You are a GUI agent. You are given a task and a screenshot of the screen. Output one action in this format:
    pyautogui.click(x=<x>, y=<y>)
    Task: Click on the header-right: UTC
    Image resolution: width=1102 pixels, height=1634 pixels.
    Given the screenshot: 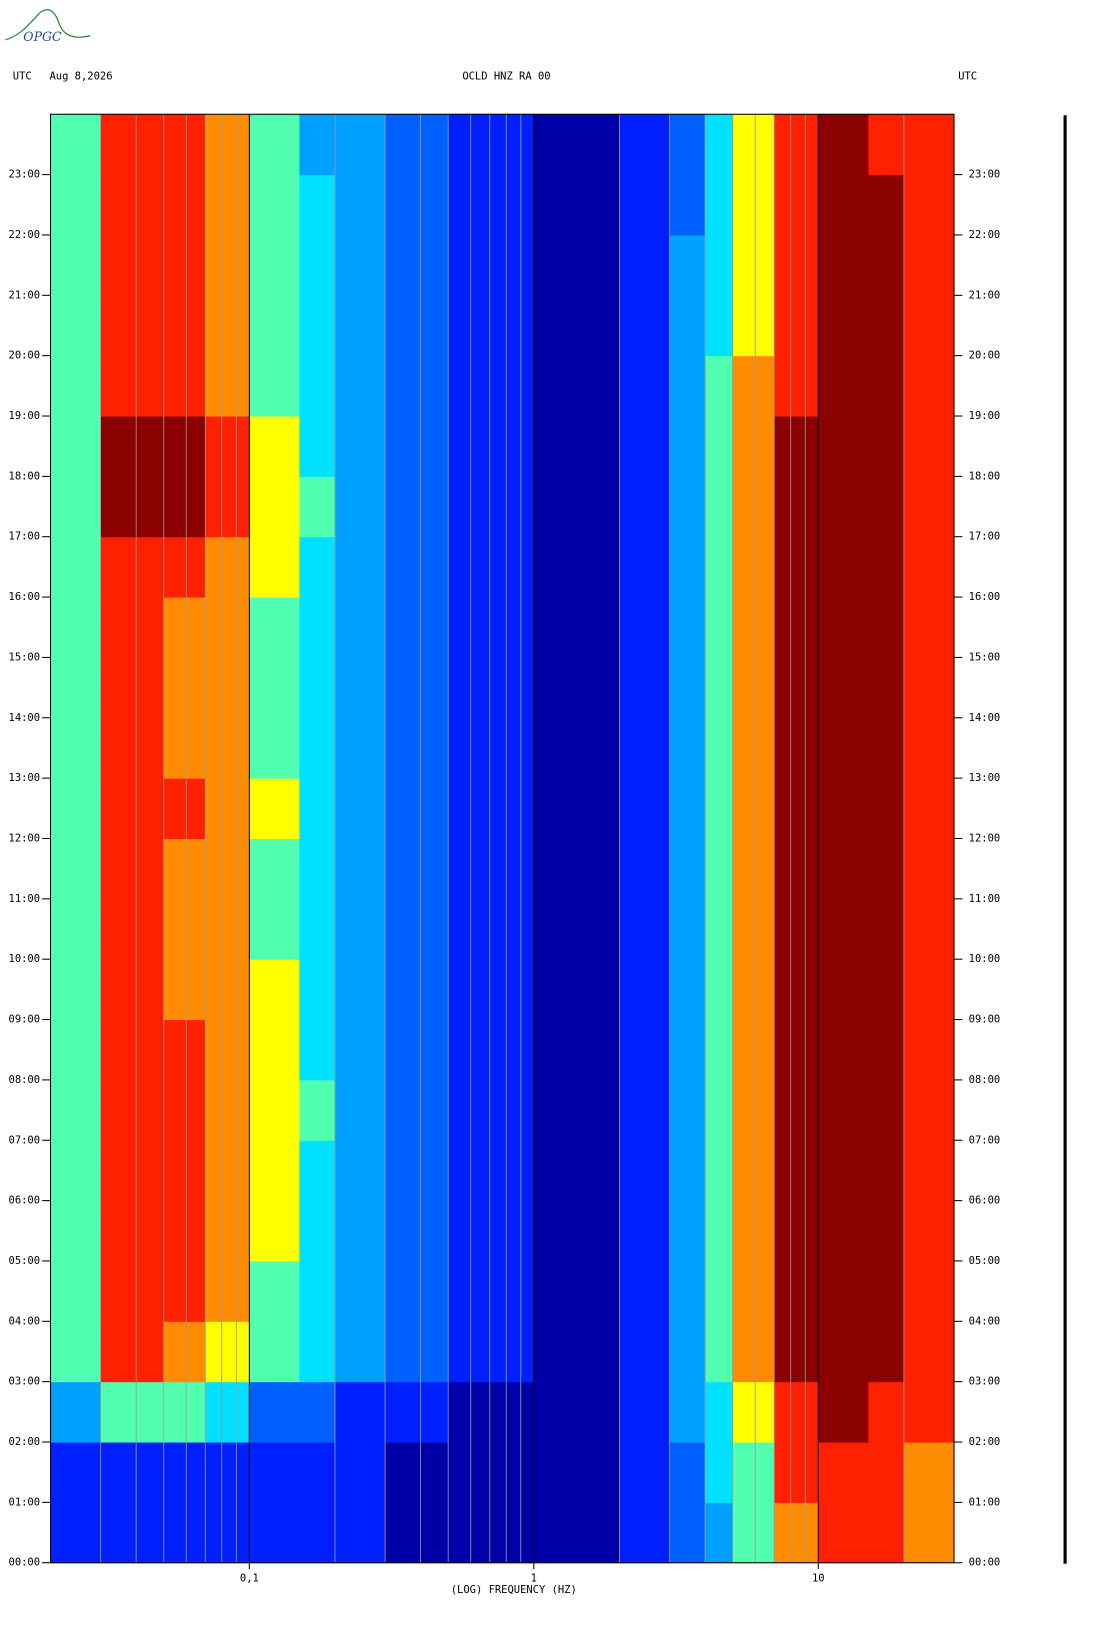 What is the action you would take?
    pyautogui.click(x=967, y=77)
    